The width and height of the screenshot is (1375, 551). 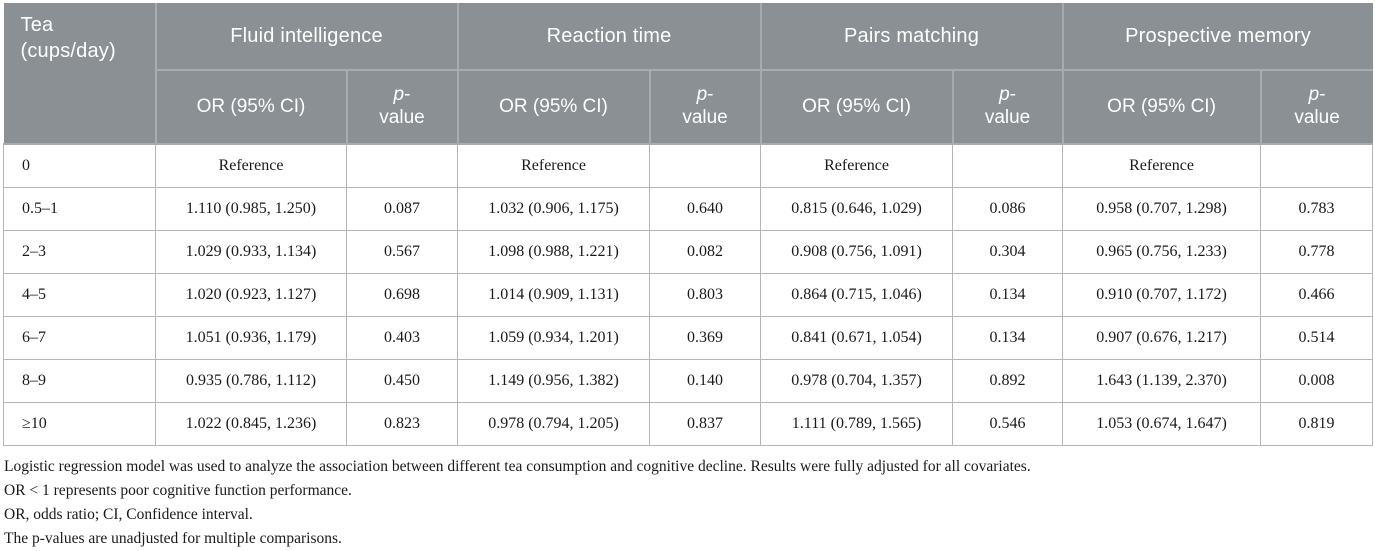 I want to click on or-ci-cell: 0.910 (0.707, 1.172), so click(x=1162, y=294).